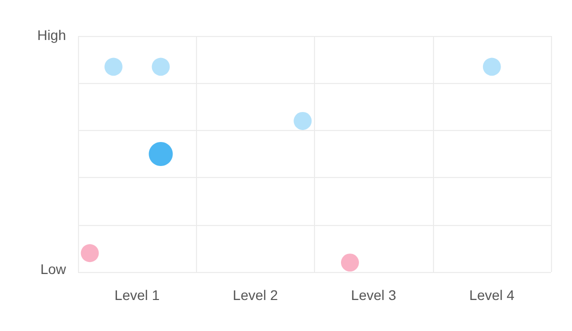 The image size is (572, 331). What do you see at coordinates (492, 295) in the screenshot?
I see `x-tick-label: Level 4` at bounding box center [492, 295].